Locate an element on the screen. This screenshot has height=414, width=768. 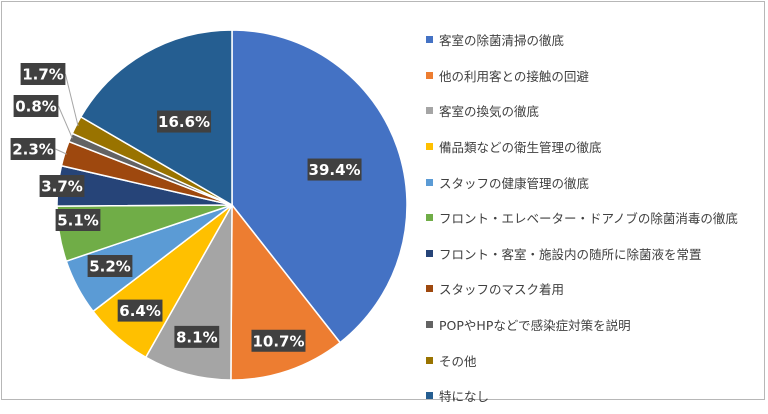
legend-label: スタッフのマスク着用 is located at coordinates (502, 290).